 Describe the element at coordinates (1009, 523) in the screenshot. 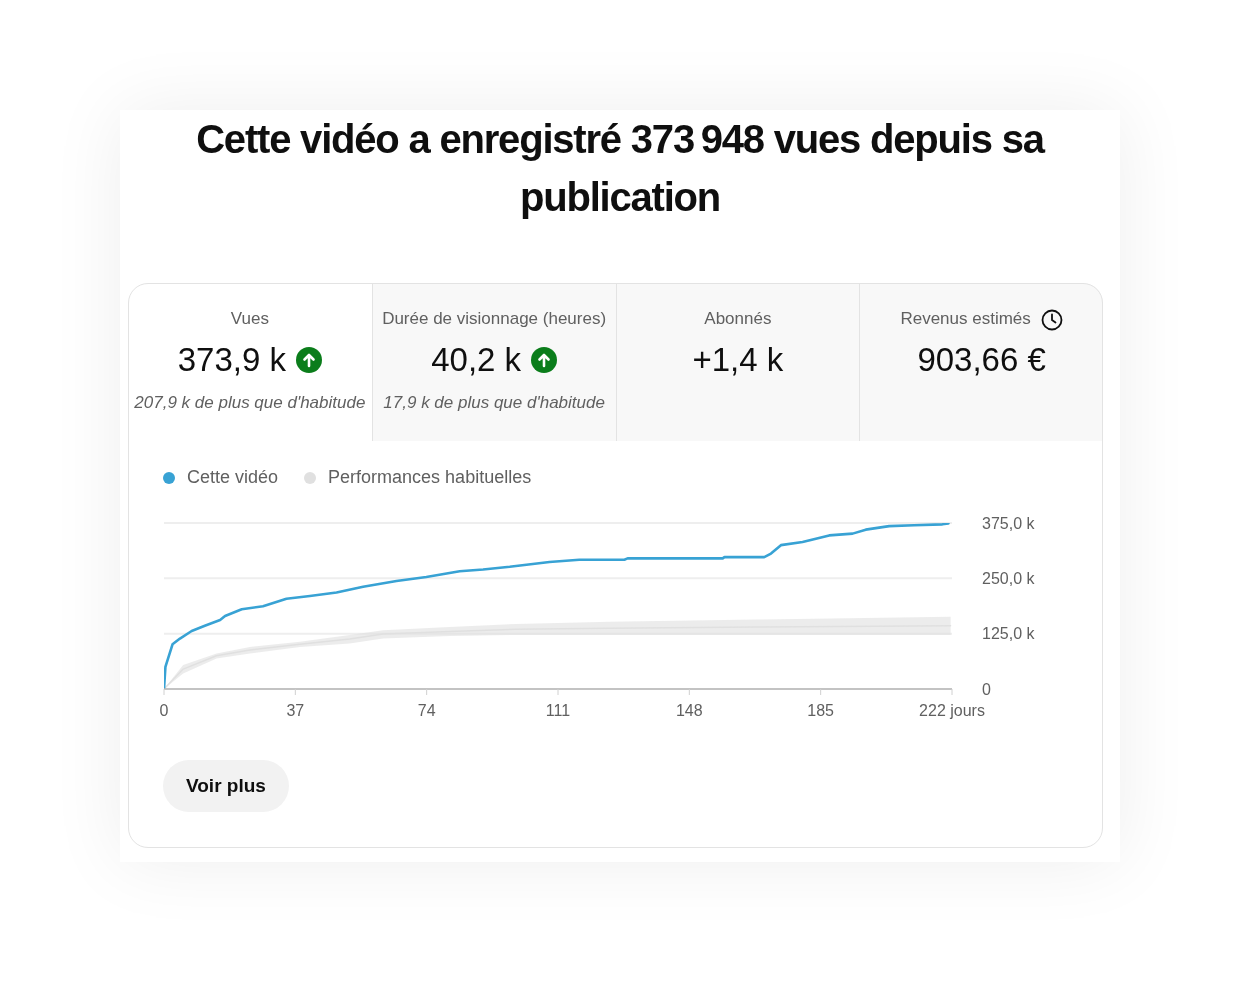

I see `y-tick-label: 375,0 k` at that location.